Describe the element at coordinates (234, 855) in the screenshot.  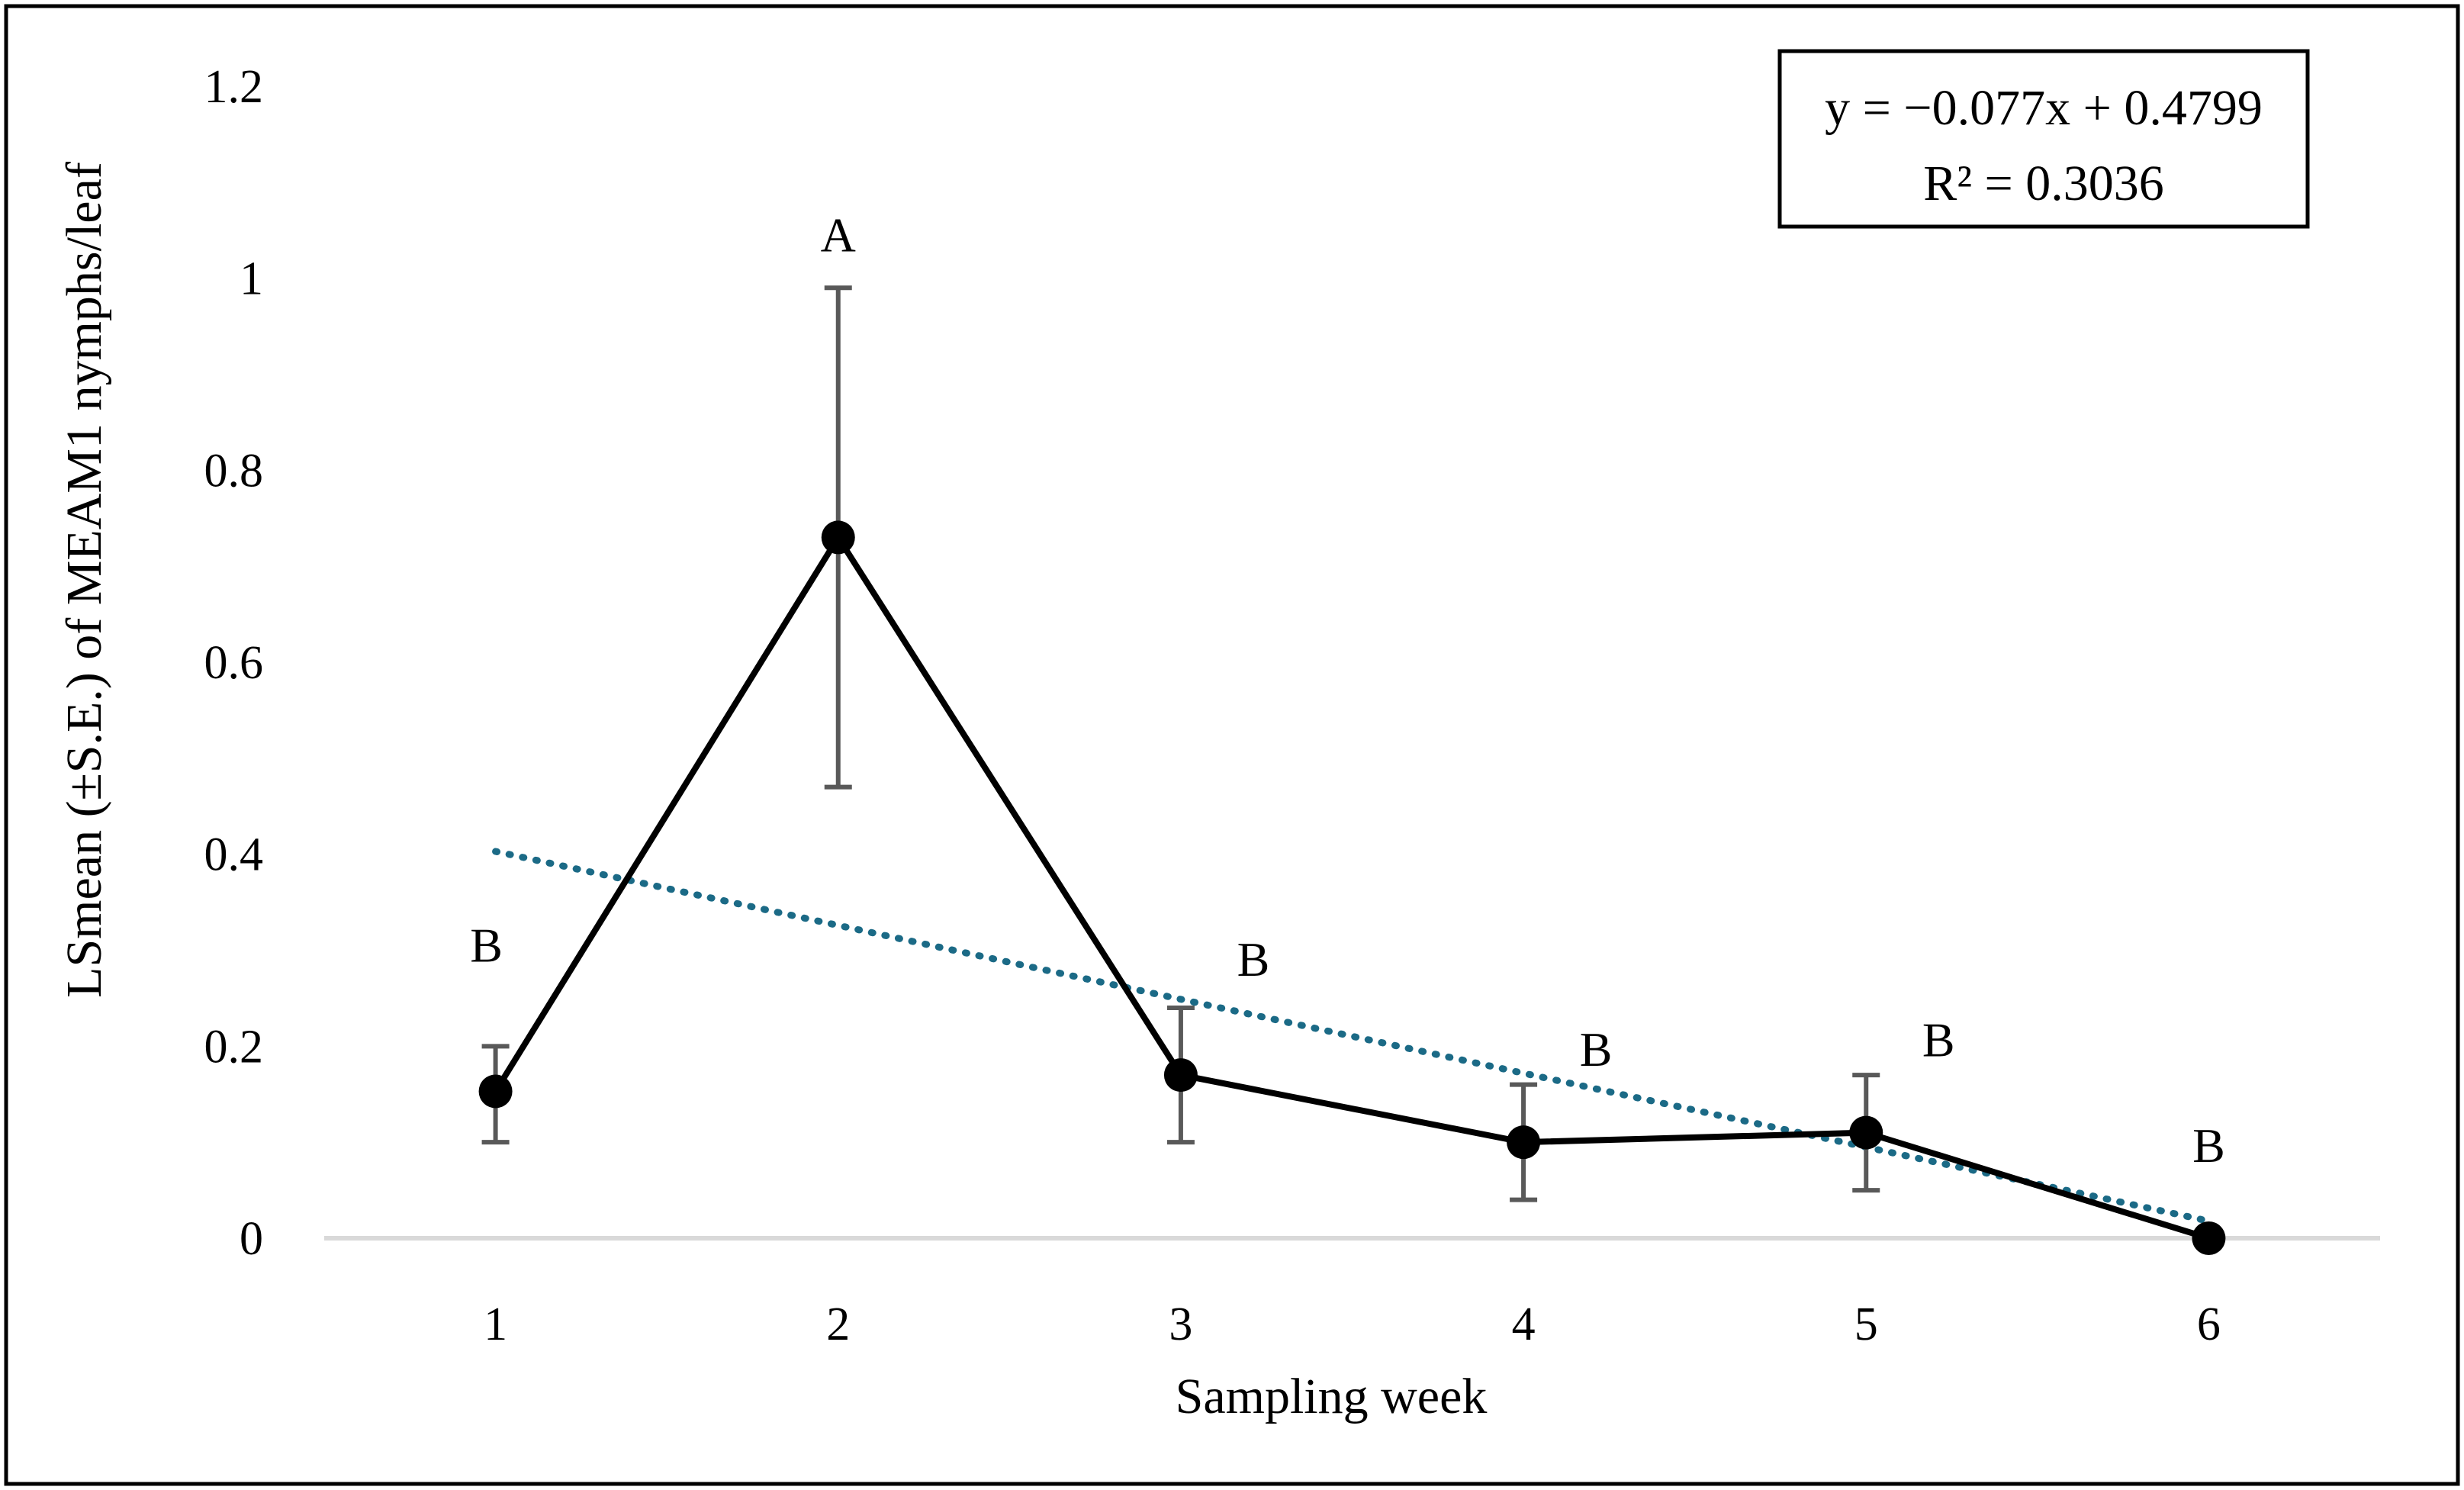
I see `y-tick-label: 0.4` at that location.